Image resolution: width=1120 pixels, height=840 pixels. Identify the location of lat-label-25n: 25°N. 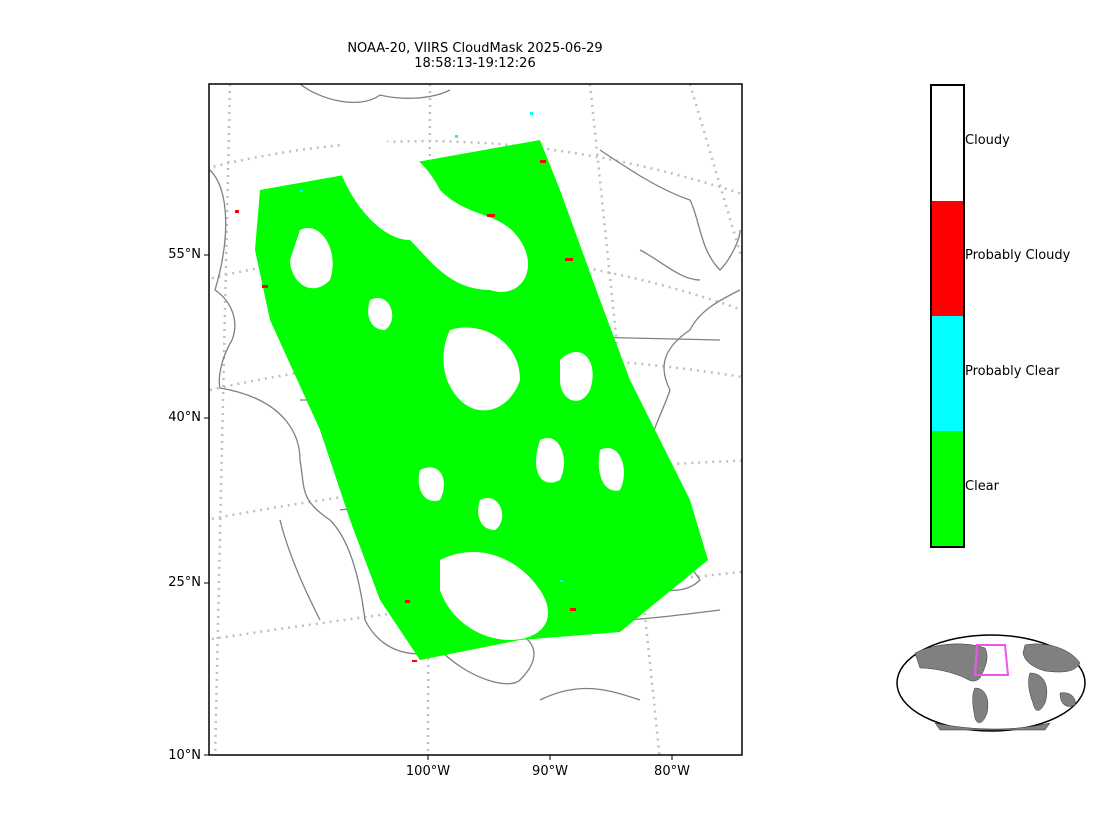
(184, 582).